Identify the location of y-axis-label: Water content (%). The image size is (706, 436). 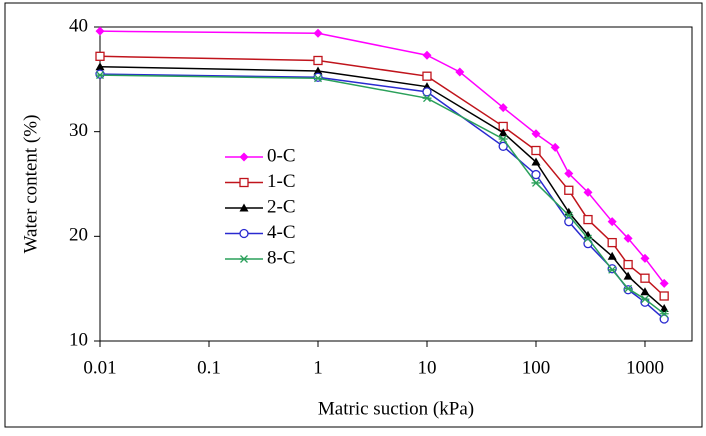
(30, 184).